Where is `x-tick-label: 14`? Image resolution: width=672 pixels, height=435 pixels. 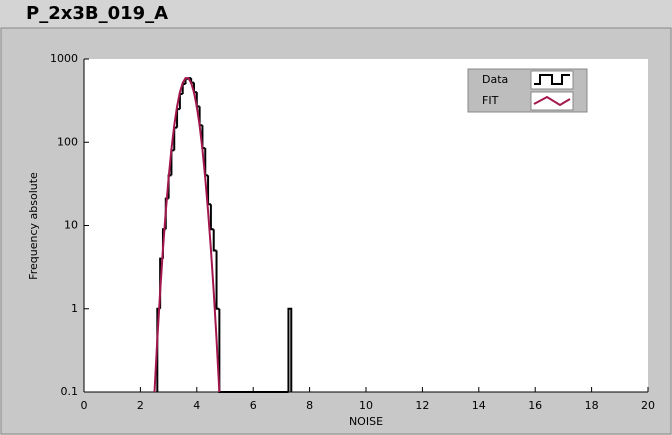 x-tick-label: 14 is located at coordinates (479, 405).